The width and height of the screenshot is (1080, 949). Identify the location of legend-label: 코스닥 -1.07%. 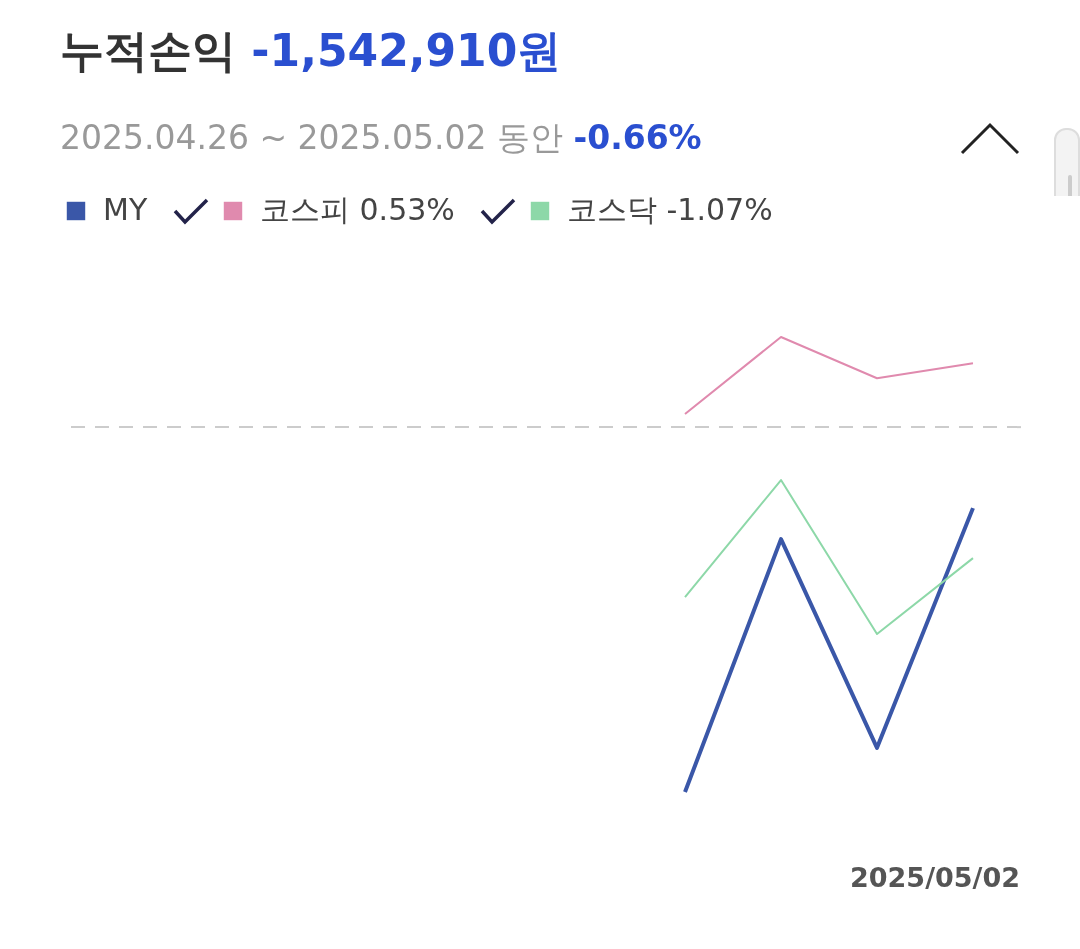
(670, 209).